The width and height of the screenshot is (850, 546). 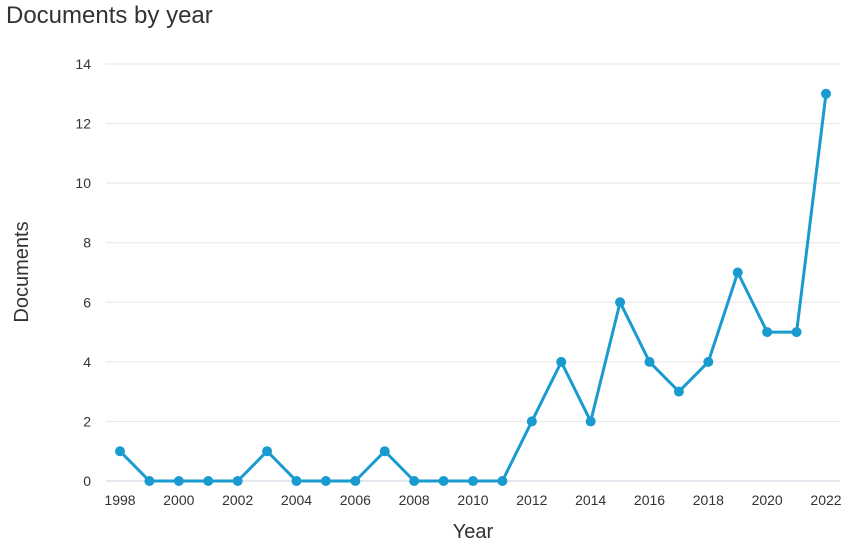 What do you see at coordinates (87, 302) in the screenshot?
I see `y-tick-label: 6` at bounding box center [87, 302].